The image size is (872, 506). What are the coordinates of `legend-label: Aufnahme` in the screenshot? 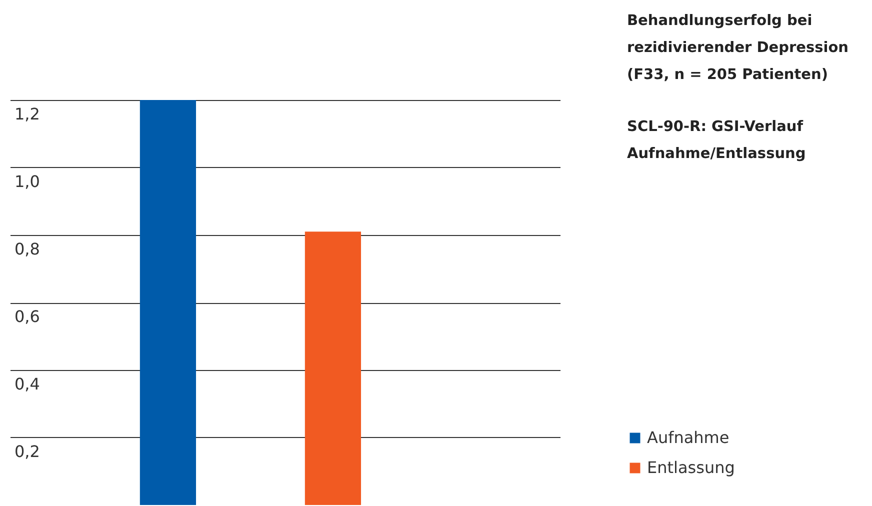 It's located at (688, 437).